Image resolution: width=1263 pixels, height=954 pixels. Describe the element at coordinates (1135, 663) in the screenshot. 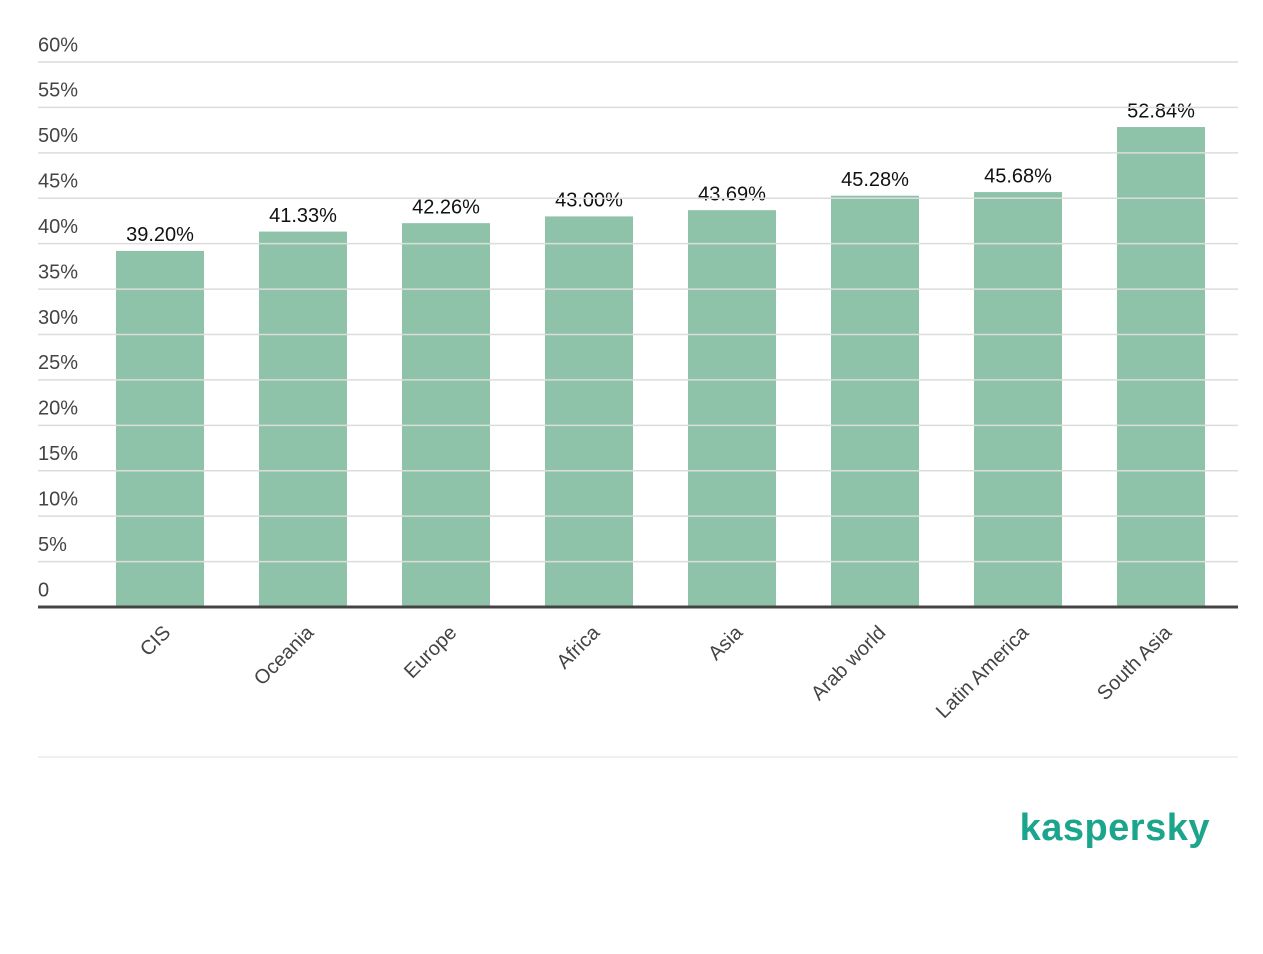

I see `x-tick-label: South Asia` at that location.